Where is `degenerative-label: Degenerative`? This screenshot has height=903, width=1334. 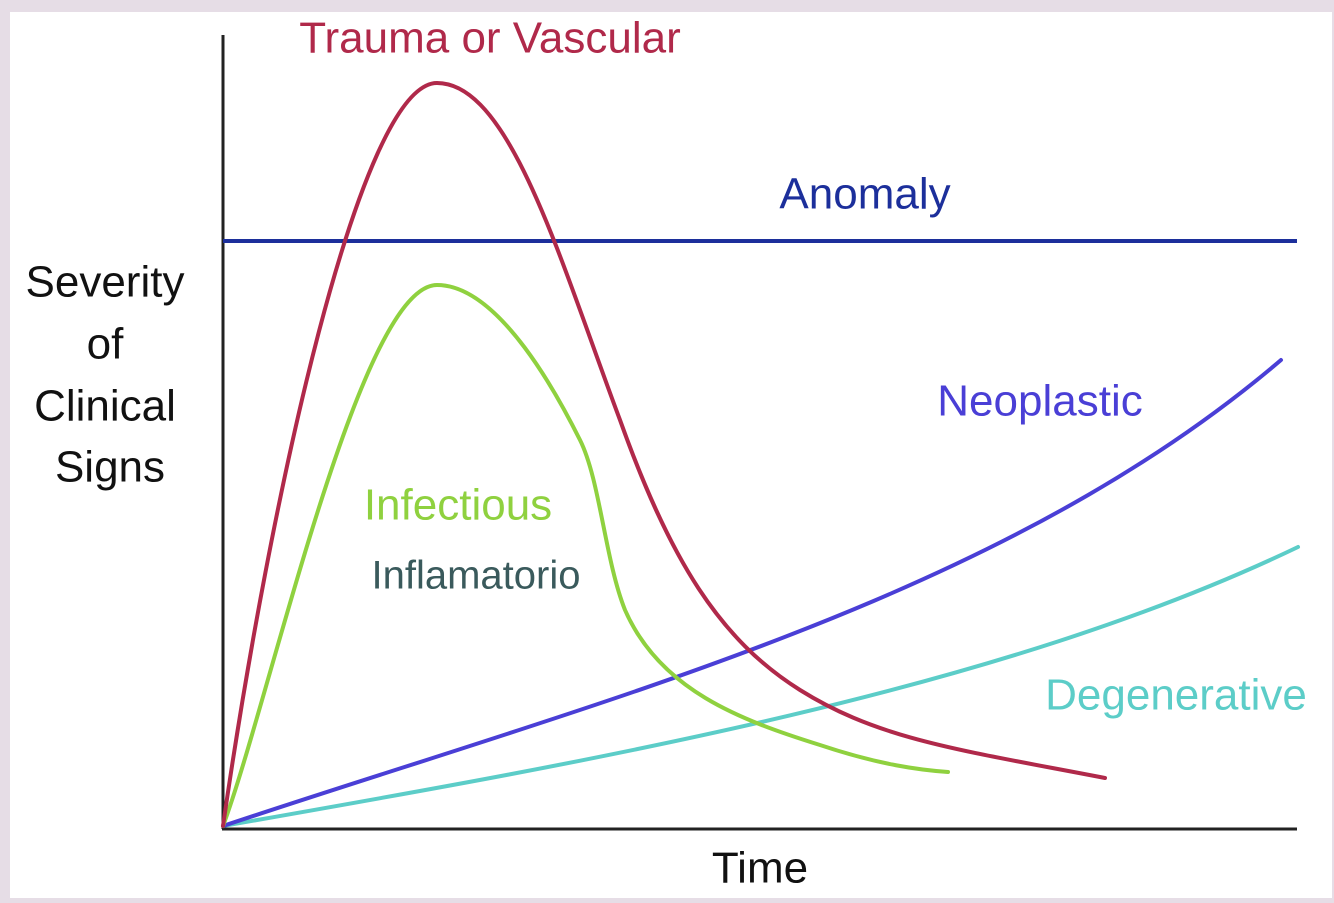 degenerative-label: Degenerative is located at coordinates (1176, 695).